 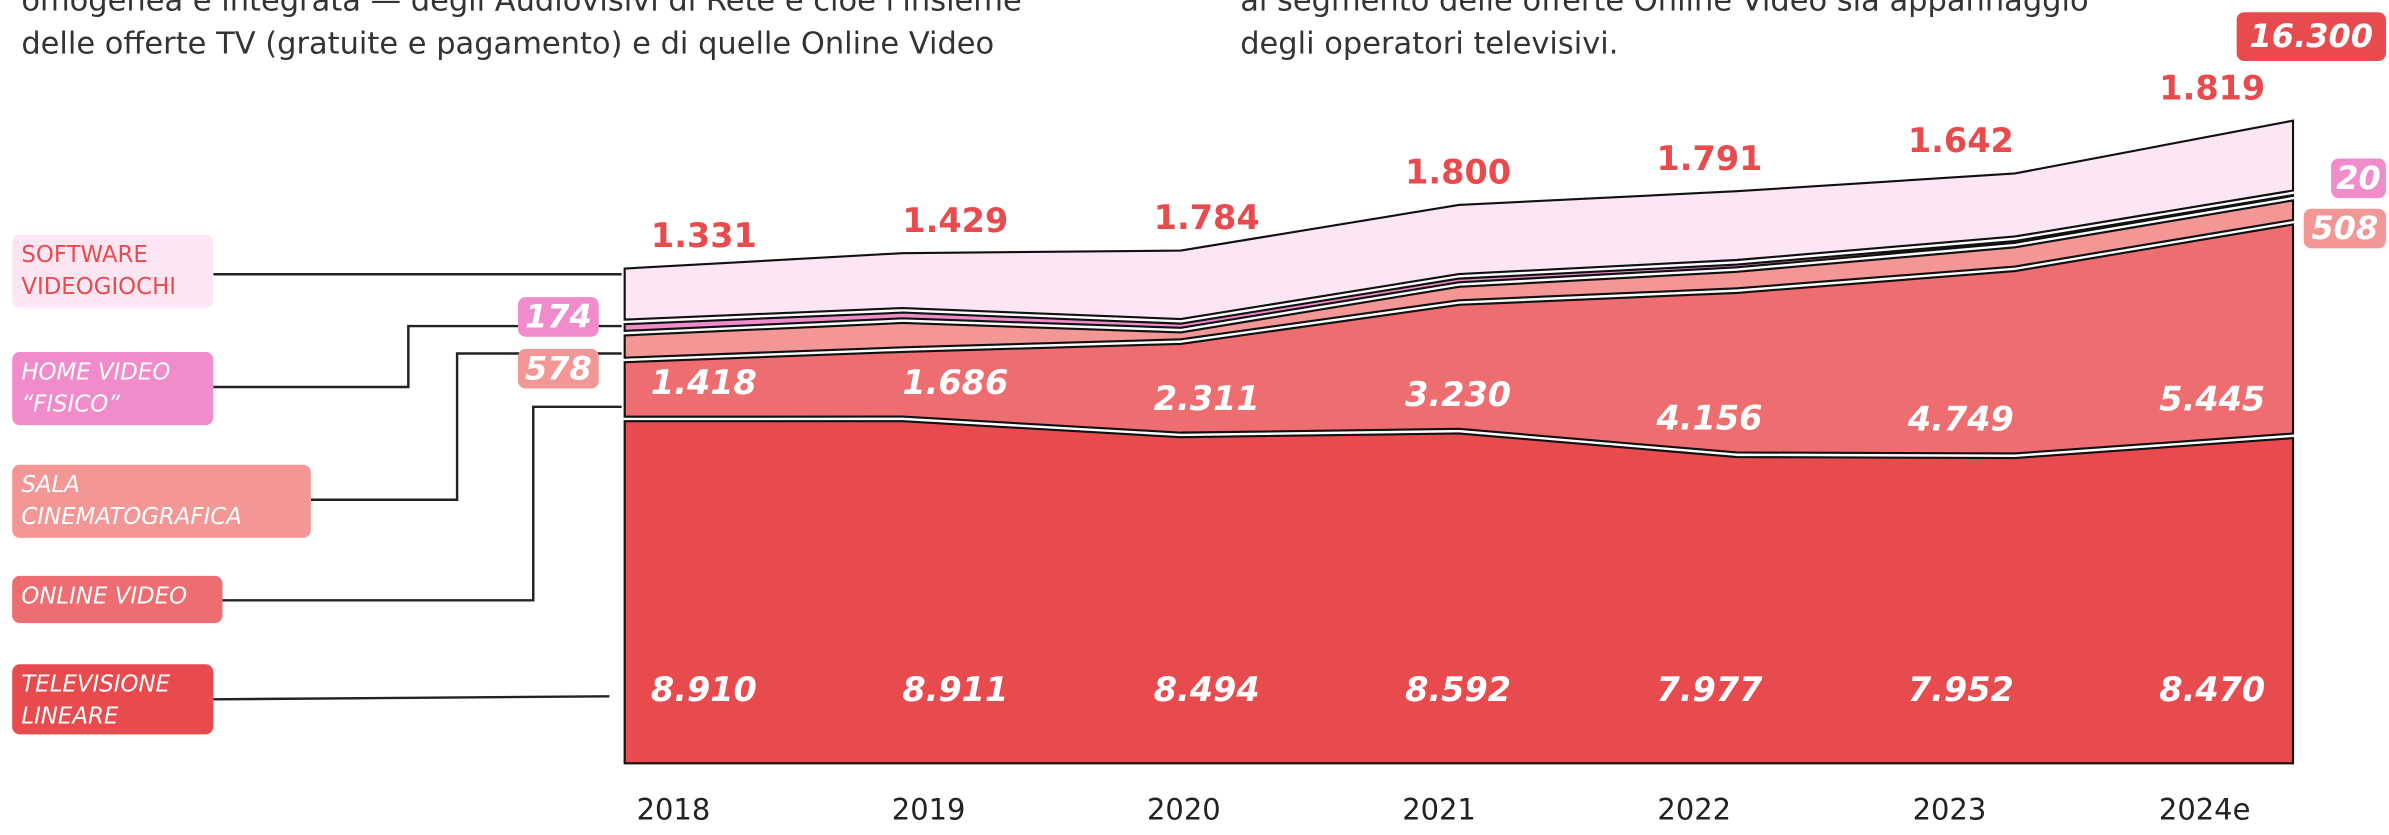 What do you see at coordinates (1694, 810) in the screenshot?
I see `x-tick-label: 2022` at bounding box center [1694, 810].